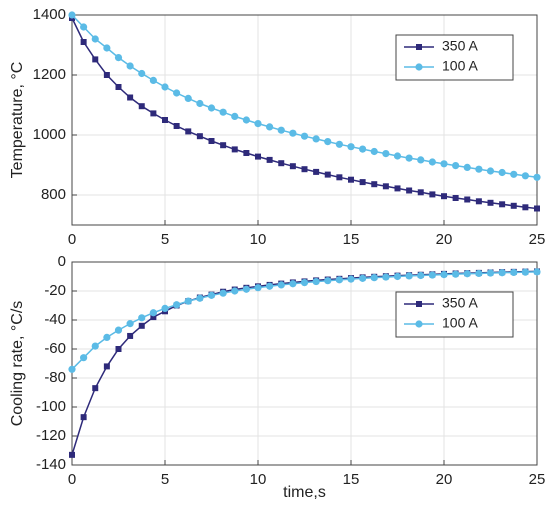 The height and width of the screenshot is (515, 550). Describe the element at coordinates (53, 194) in the screenshot. I see `y-tick-label: 800` at that location.